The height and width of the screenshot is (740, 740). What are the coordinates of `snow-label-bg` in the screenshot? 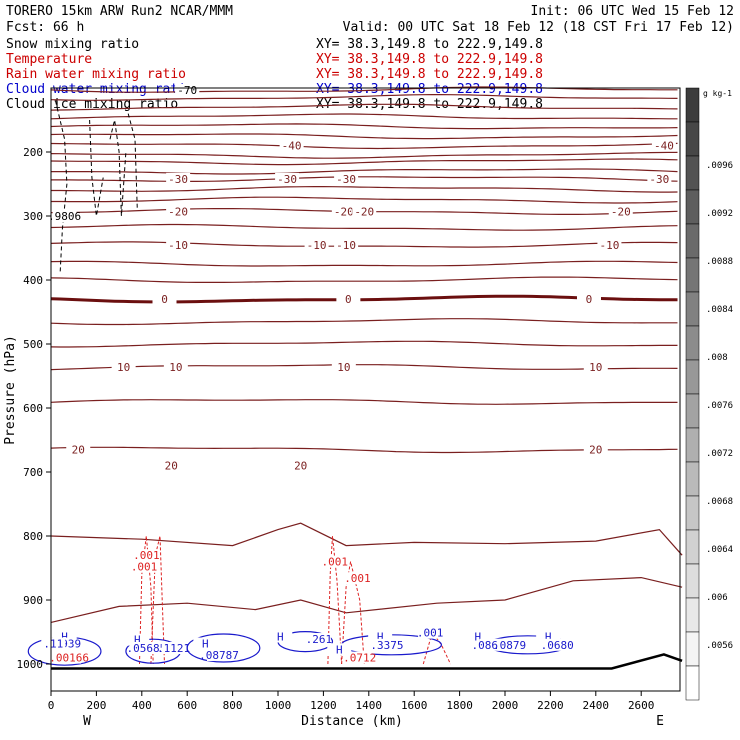 It's located at (187, 89).